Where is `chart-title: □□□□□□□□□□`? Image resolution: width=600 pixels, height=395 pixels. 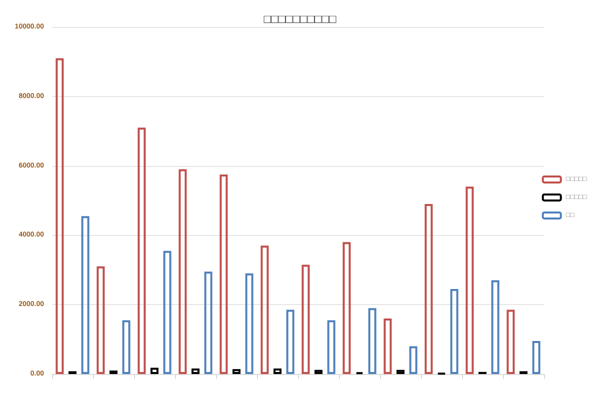
chart-title: □□□□□□□□□□ is located at coordinates (300, 19).